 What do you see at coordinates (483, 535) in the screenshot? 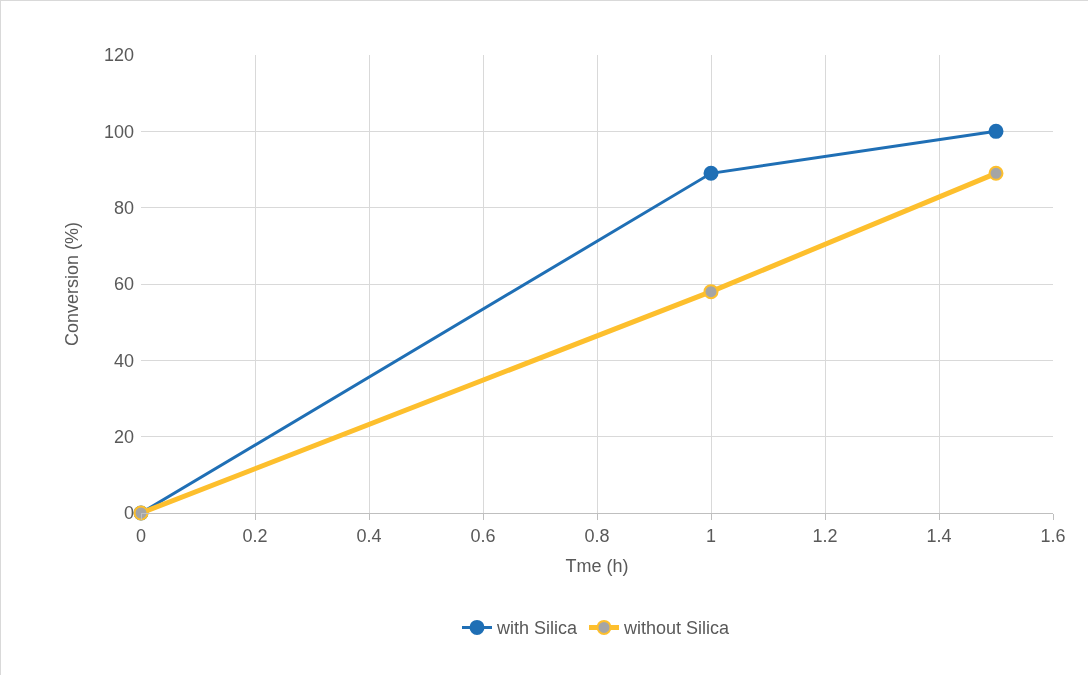
I see `x-tick-label: 0.6` at bounding box center [483, 535].